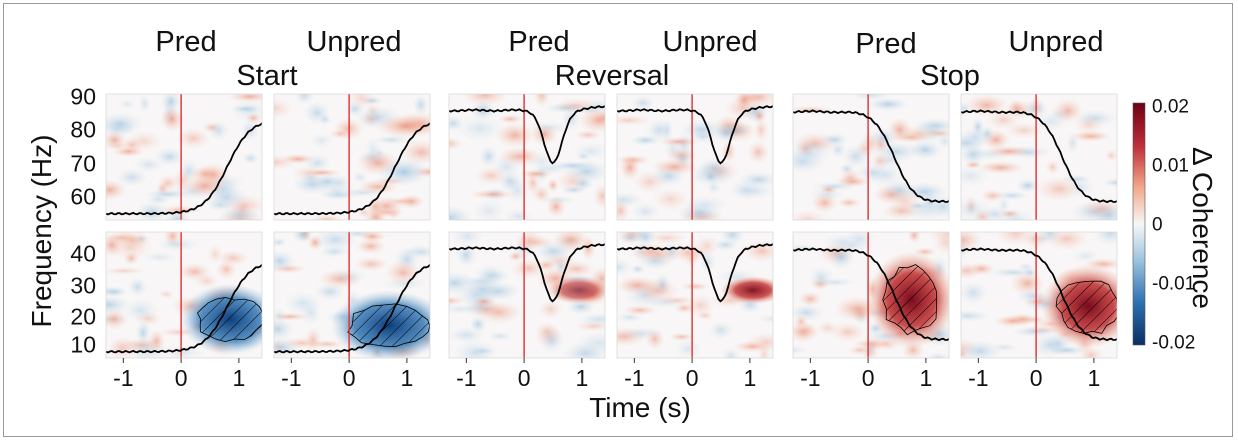  I want to click on panel-reversal-pred-high, so click(527, 157).